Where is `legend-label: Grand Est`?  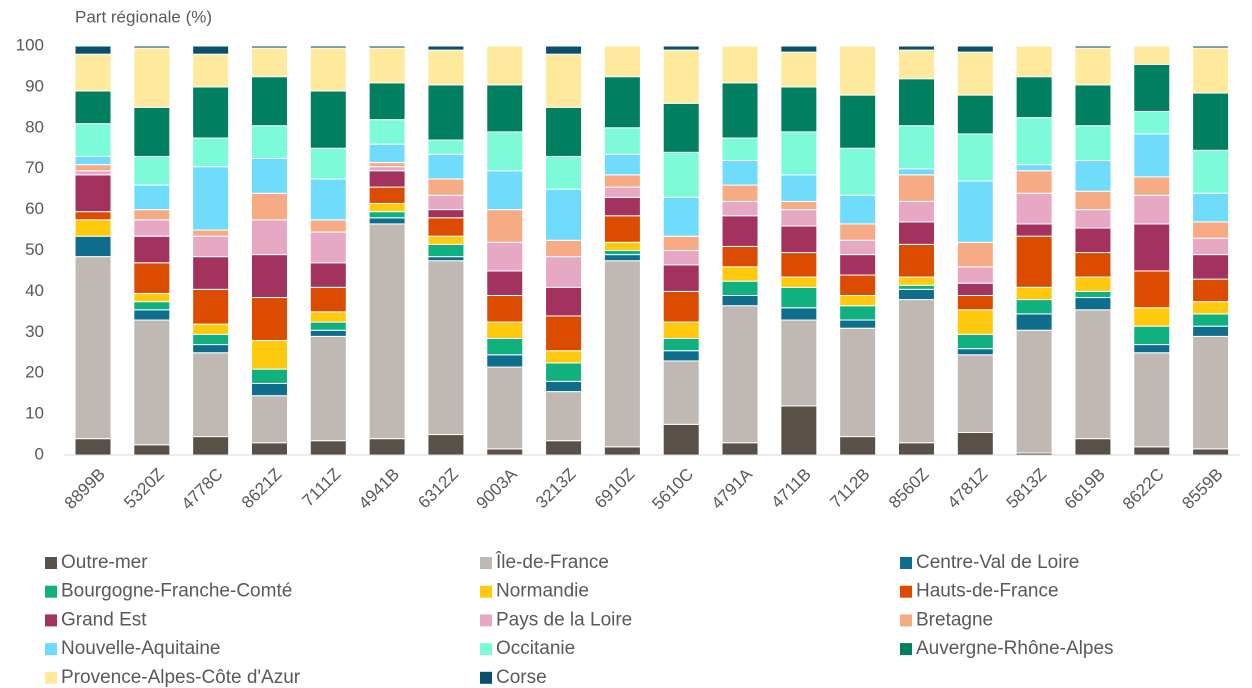 legend-label: Grand Est is located at coordinates (104, 619).